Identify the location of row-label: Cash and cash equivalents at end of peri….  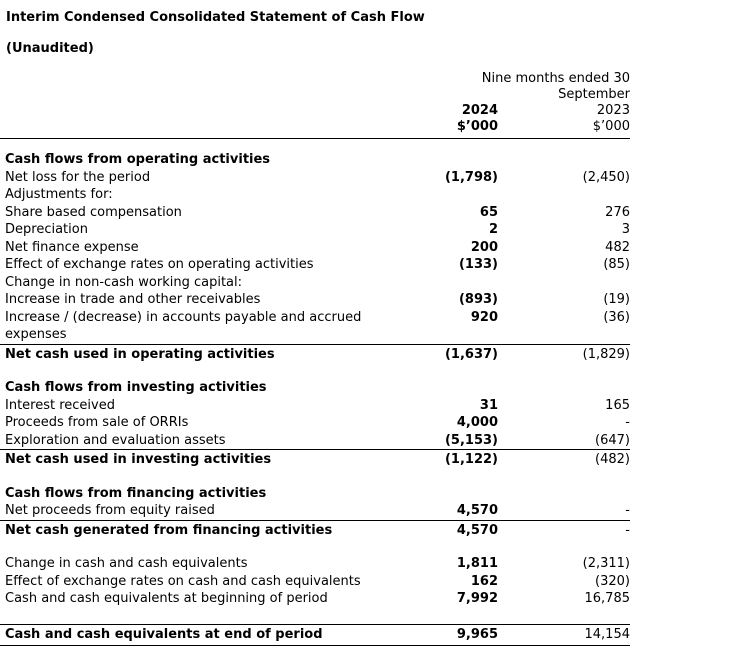
(164, 634).